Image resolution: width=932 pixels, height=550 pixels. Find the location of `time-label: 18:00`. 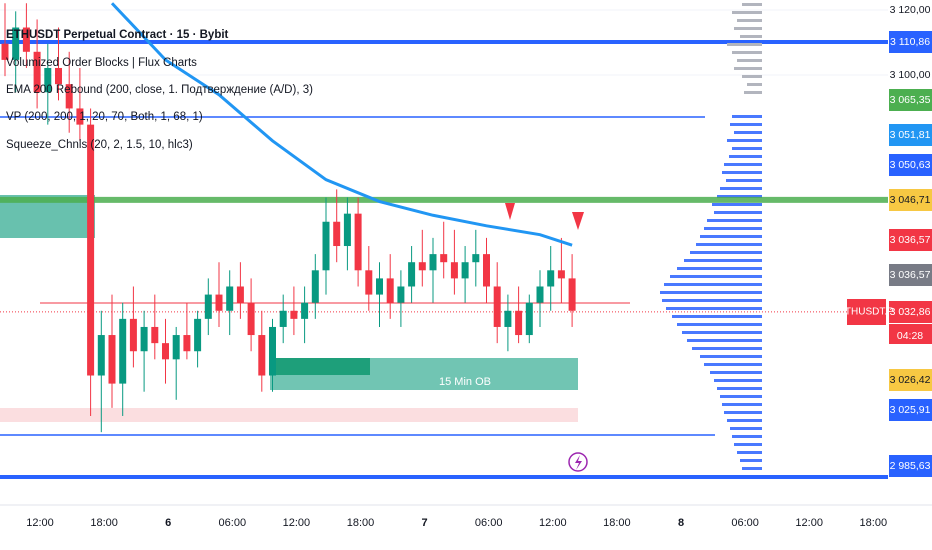

time-label: 18:00 is located at coordinates (104, 523).